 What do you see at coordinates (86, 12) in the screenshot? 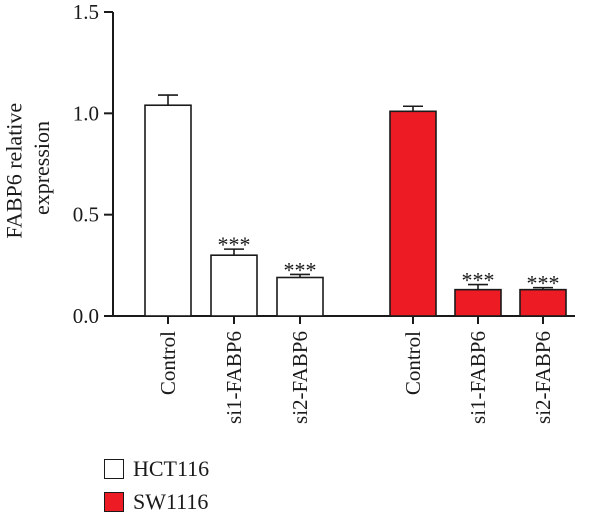
I see `y-tick-label: 1.5` at bounding box center [86, 12].